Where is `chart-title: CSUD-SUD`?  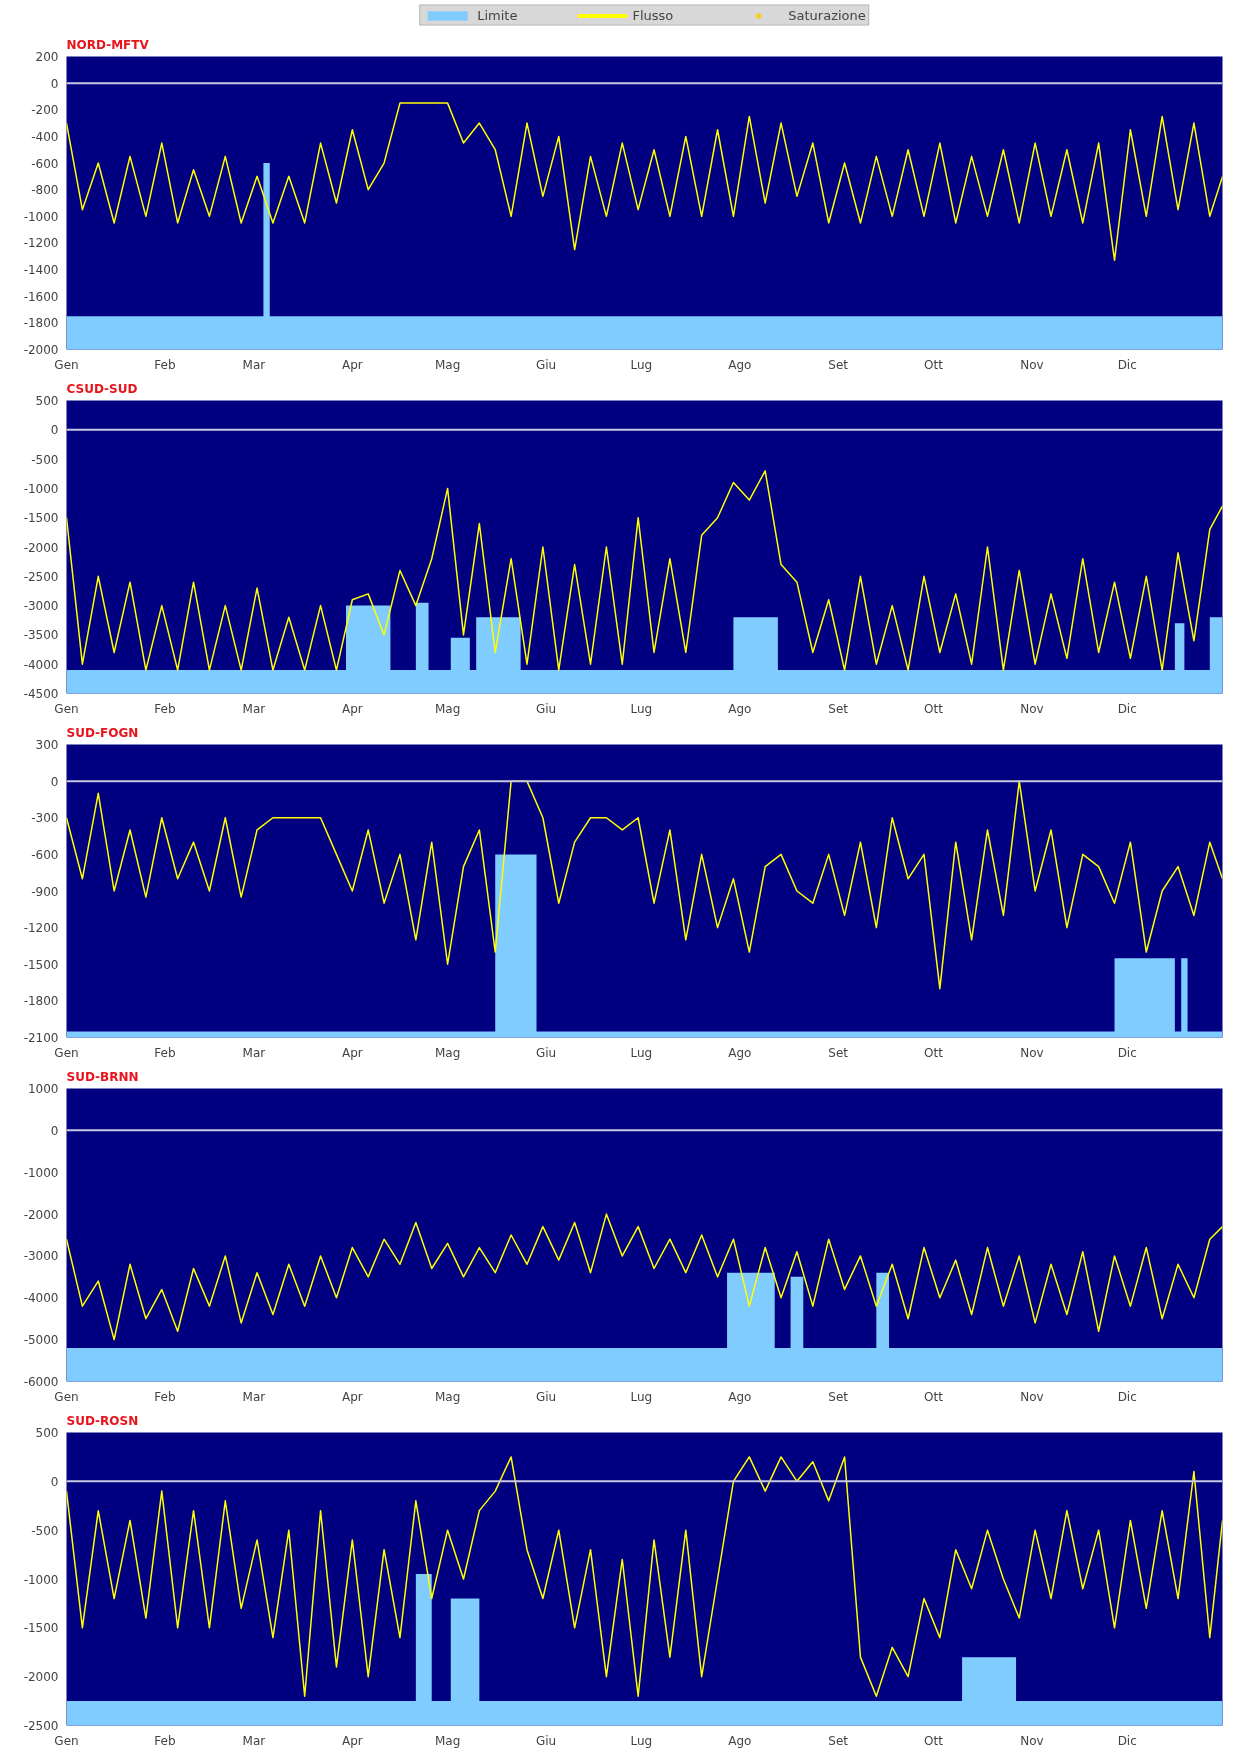 chart-title: CSUD-SUD is located at coordinates (102, 388).